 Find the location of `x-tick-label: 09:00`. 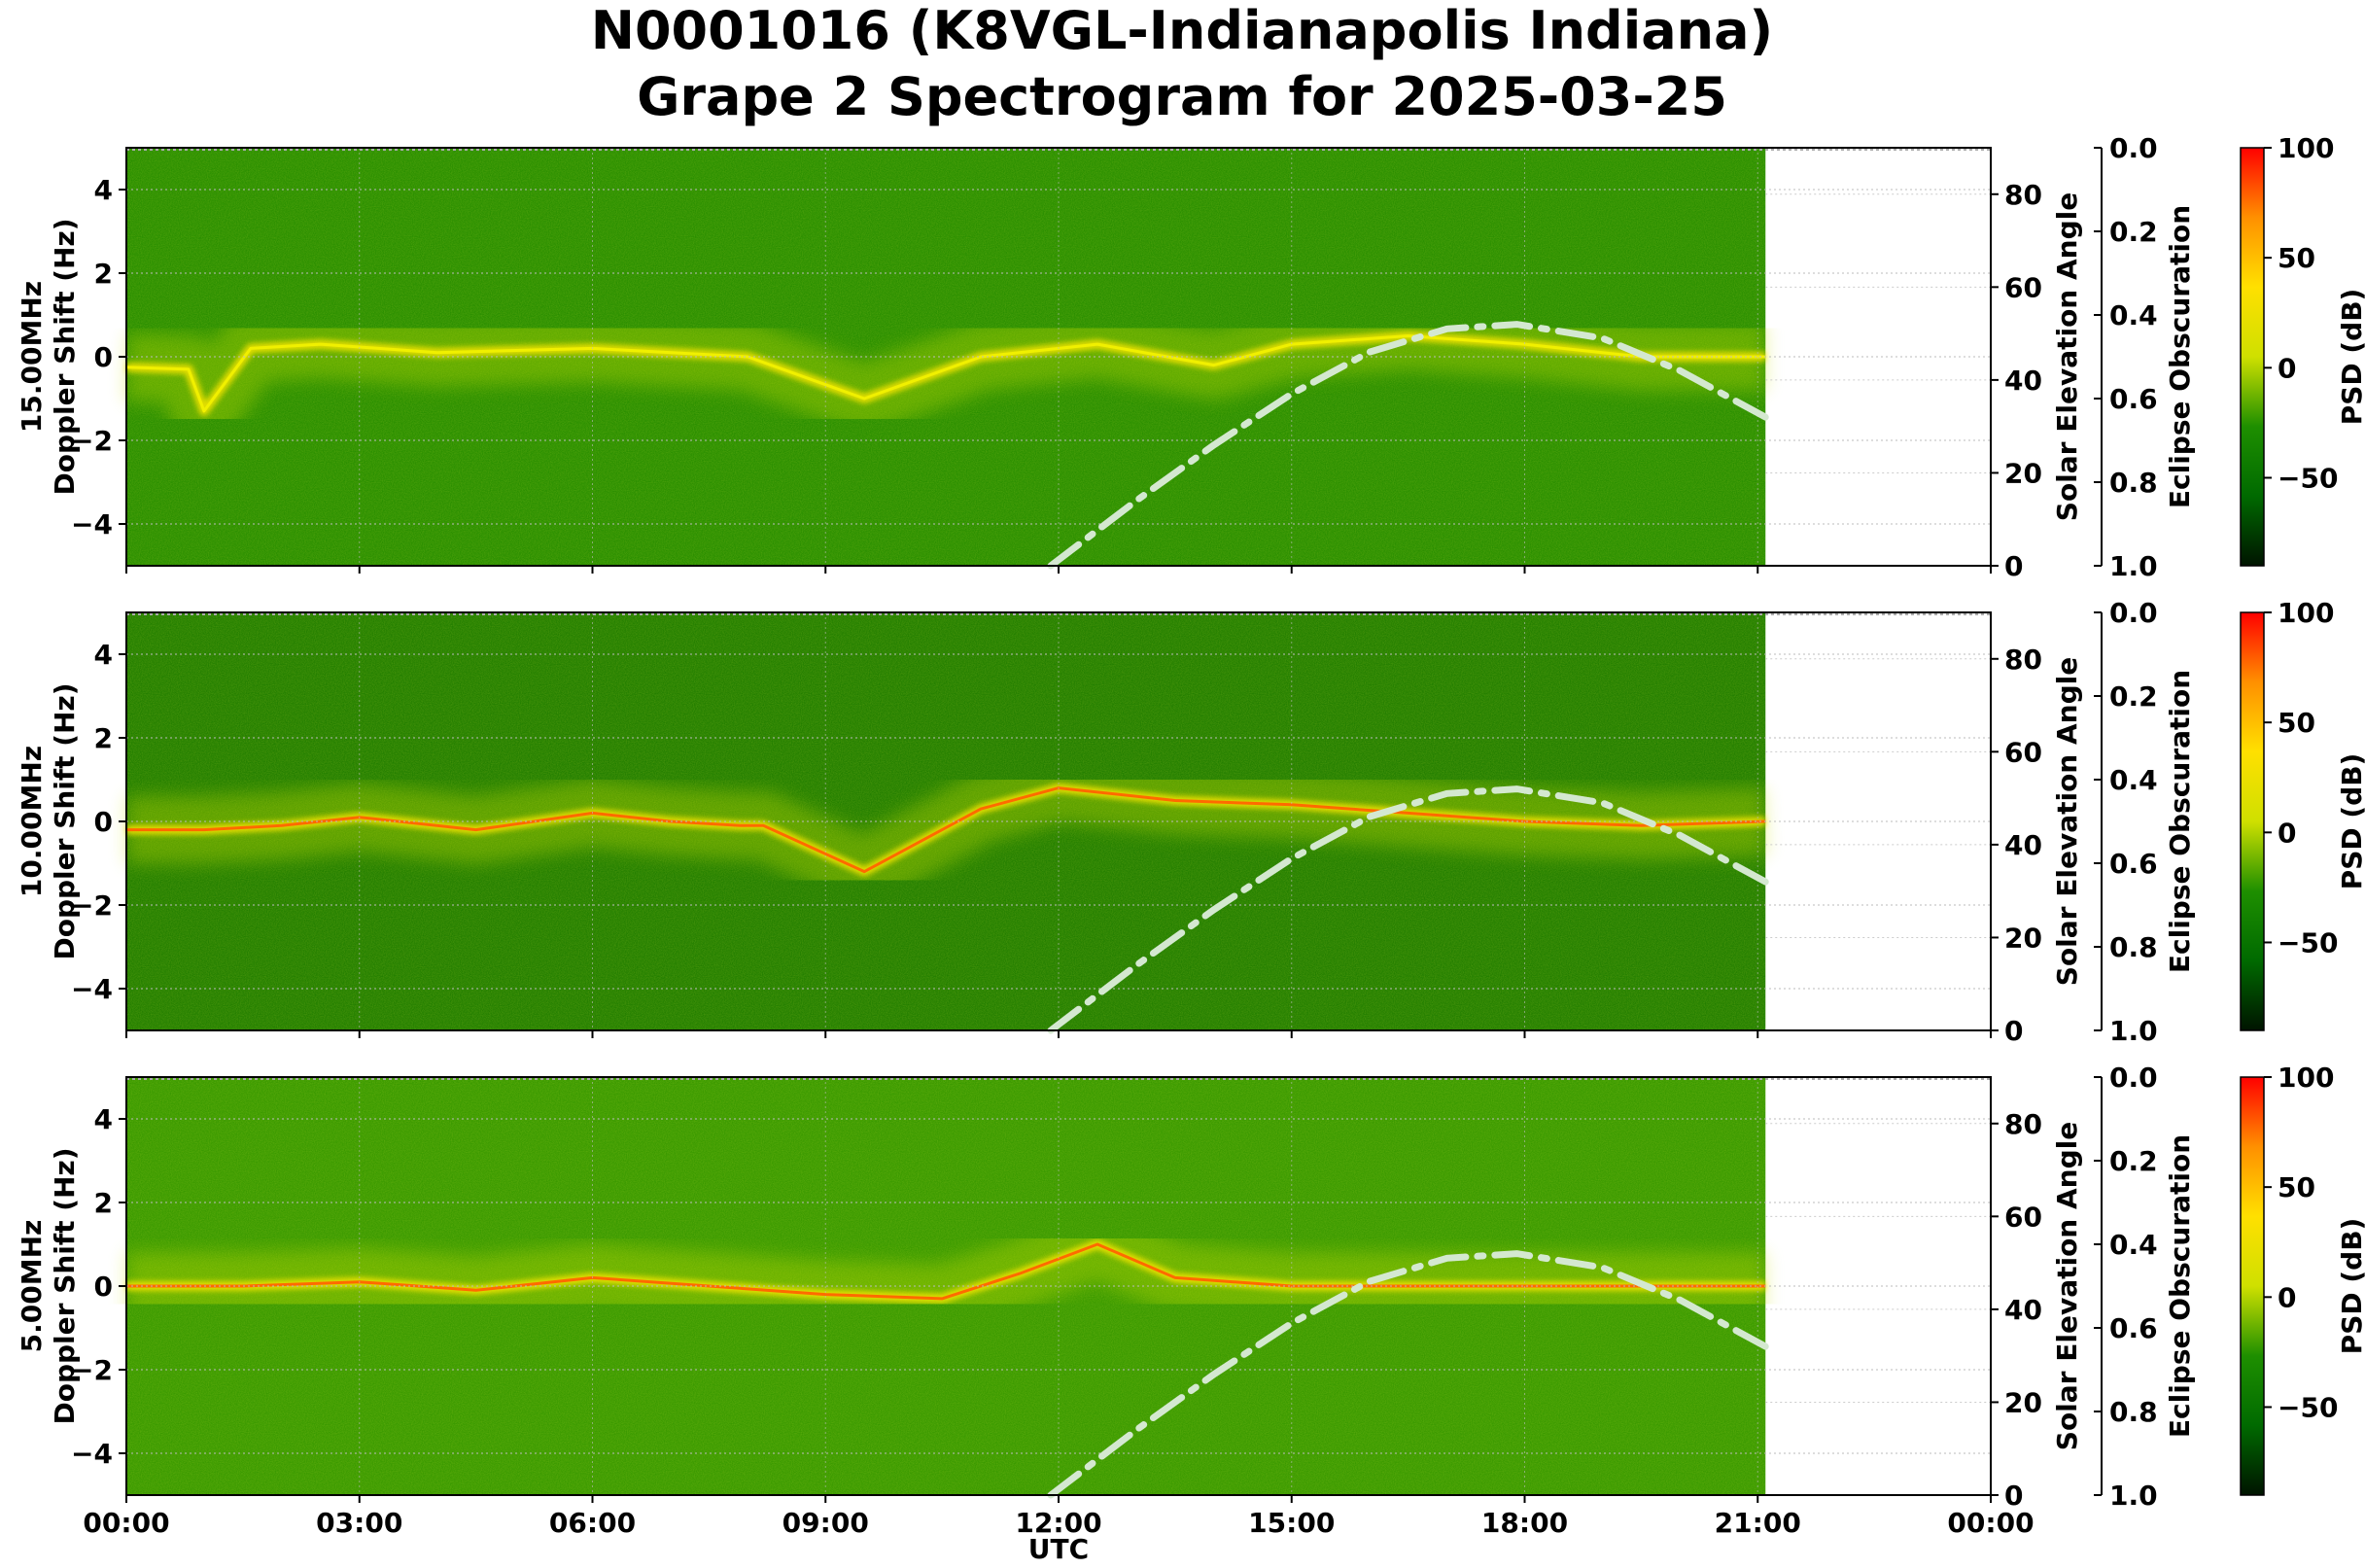

x-tick-label: 09:00 is located at coordinates (826, 1523).